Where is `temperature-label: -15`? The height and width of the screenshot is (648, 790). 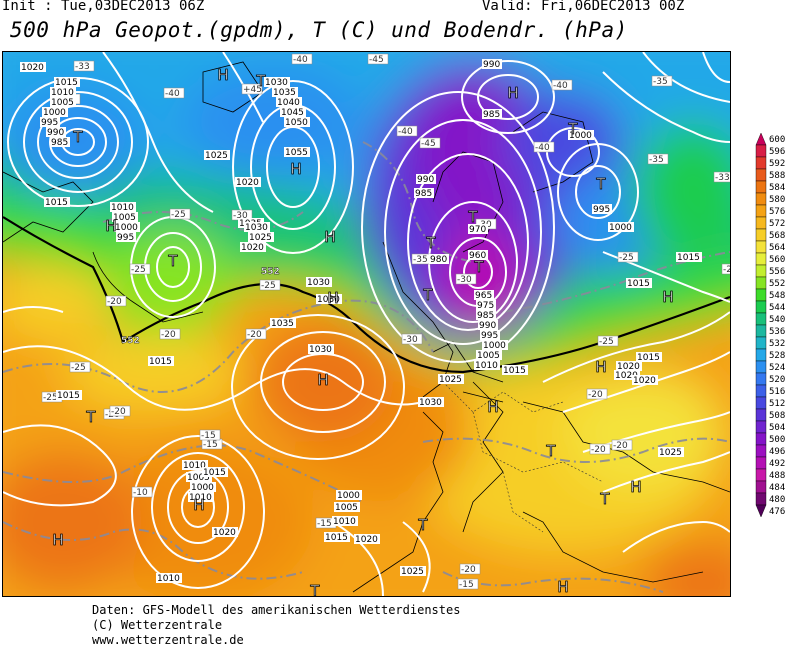 temperature-label: -15 is located at coordinates (210, 445).